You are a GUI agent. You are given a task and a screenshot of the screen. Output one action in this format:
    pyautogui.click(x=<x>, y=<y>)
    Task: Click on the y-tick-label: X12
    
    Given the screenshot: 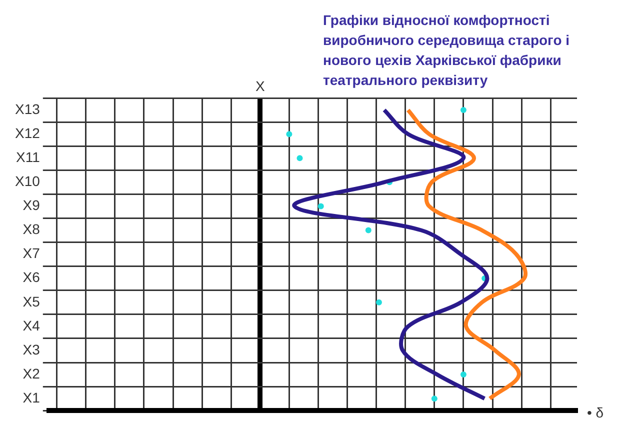 What is the action you would take?
    pyautogui.click(x=27, y=132)
    